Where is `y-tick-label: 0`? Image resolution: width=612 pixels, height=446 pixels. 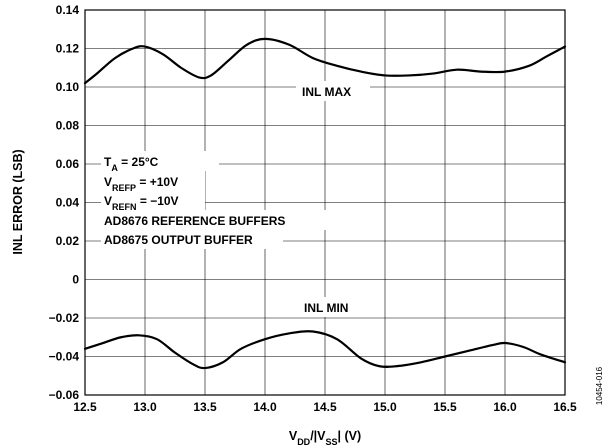
y-tick-label: 0 is located at coordinates (75, 280).